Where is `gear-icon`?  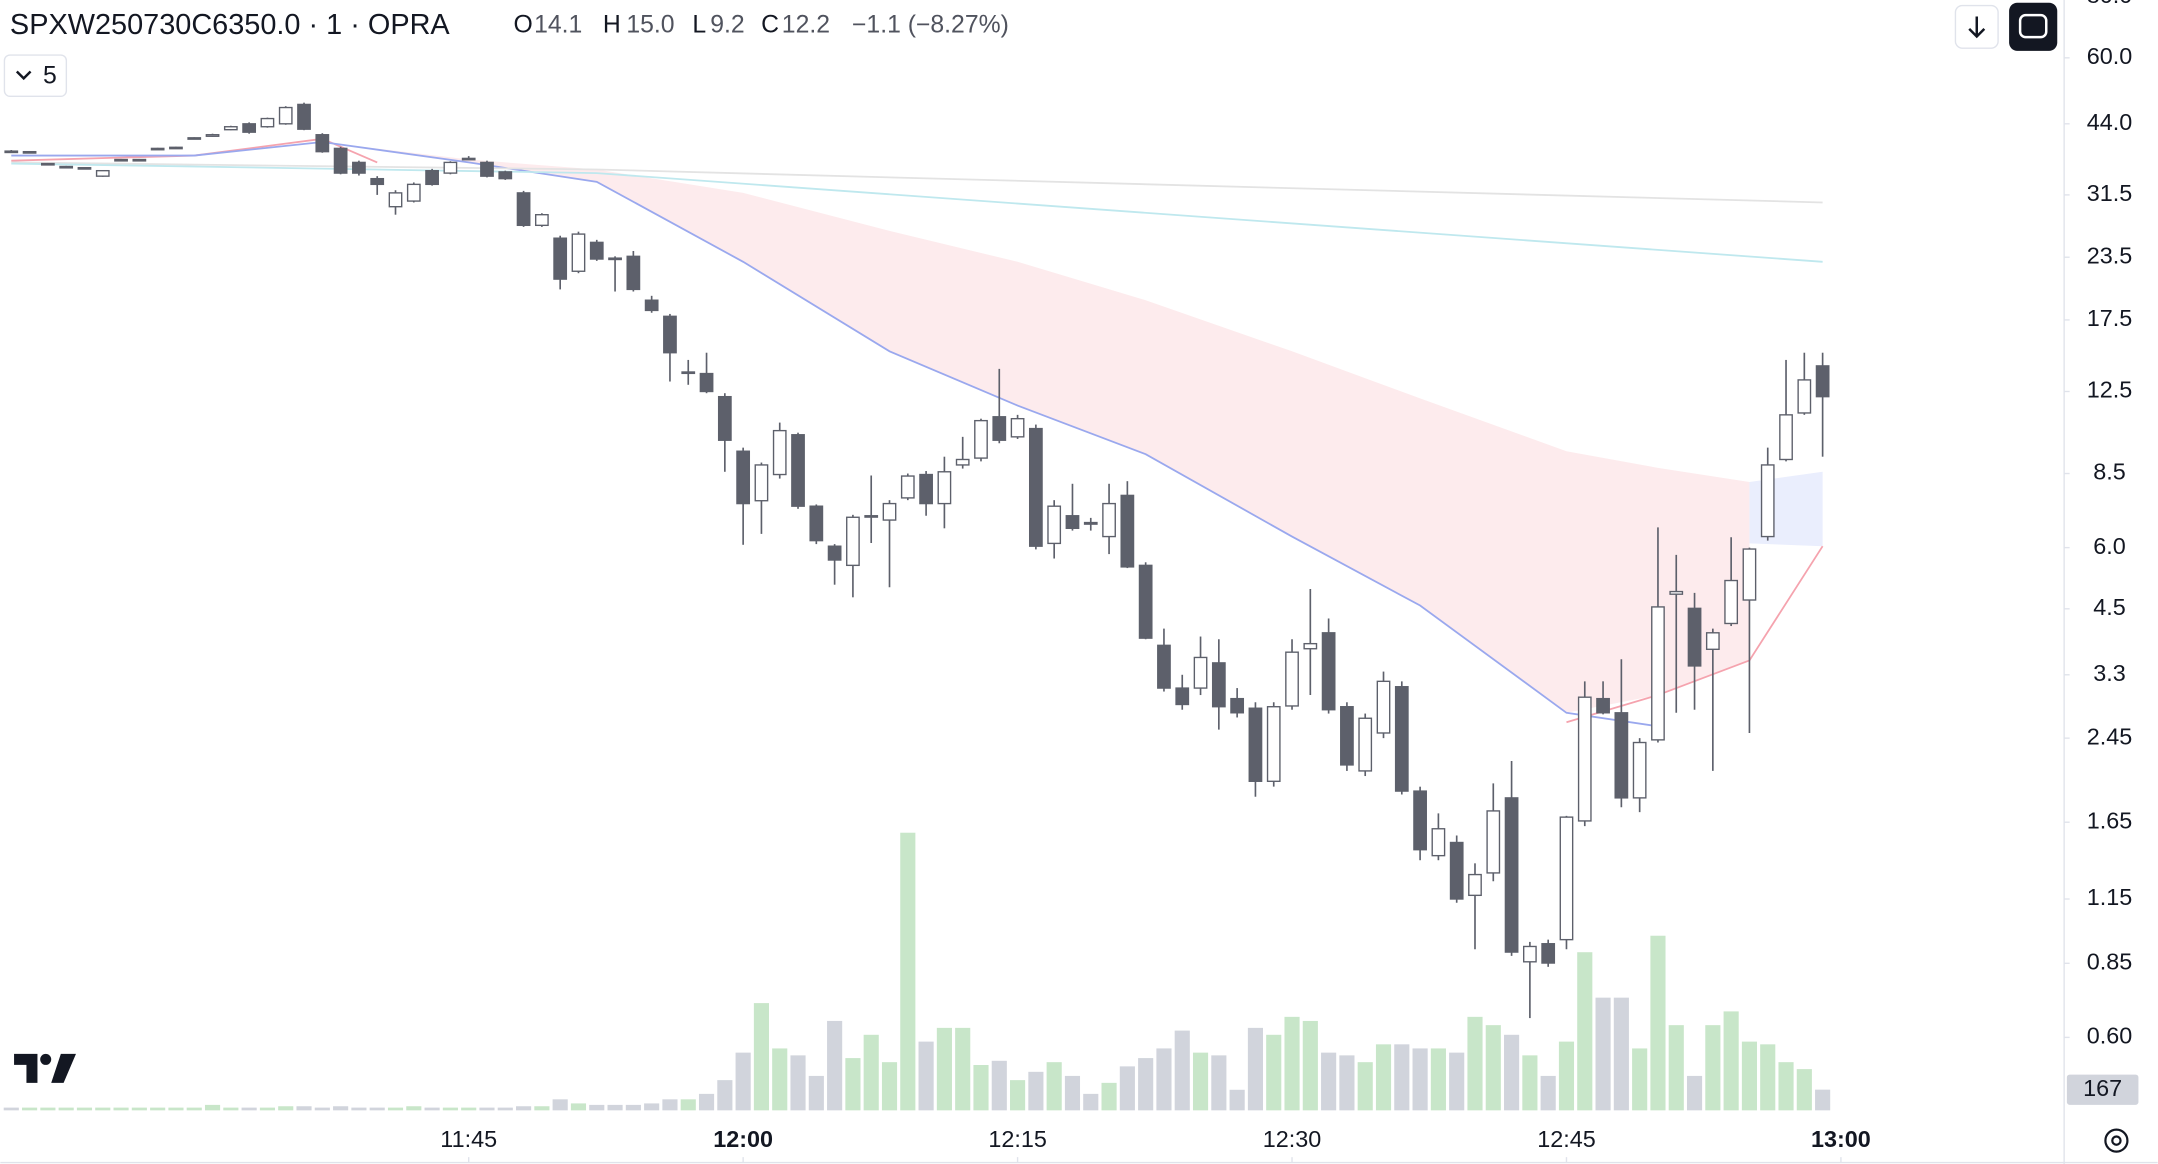
gear-icon is located at coordinates (2116, 1140).